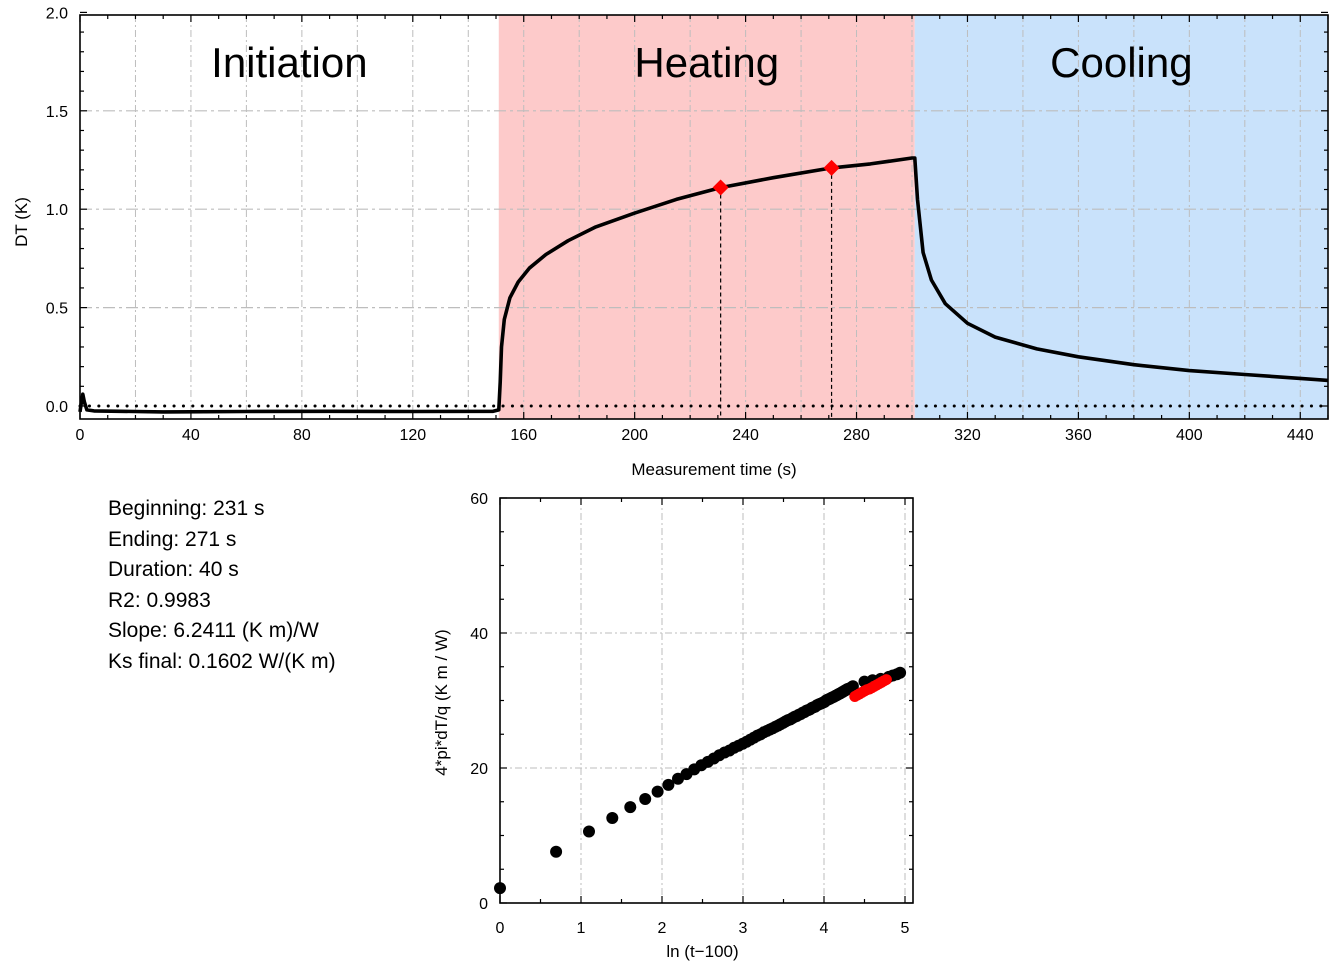  Describe the element at coordinates (186, 508) in the screenshot. I see `stat-beginning: Beginning: 231 s` at that location.